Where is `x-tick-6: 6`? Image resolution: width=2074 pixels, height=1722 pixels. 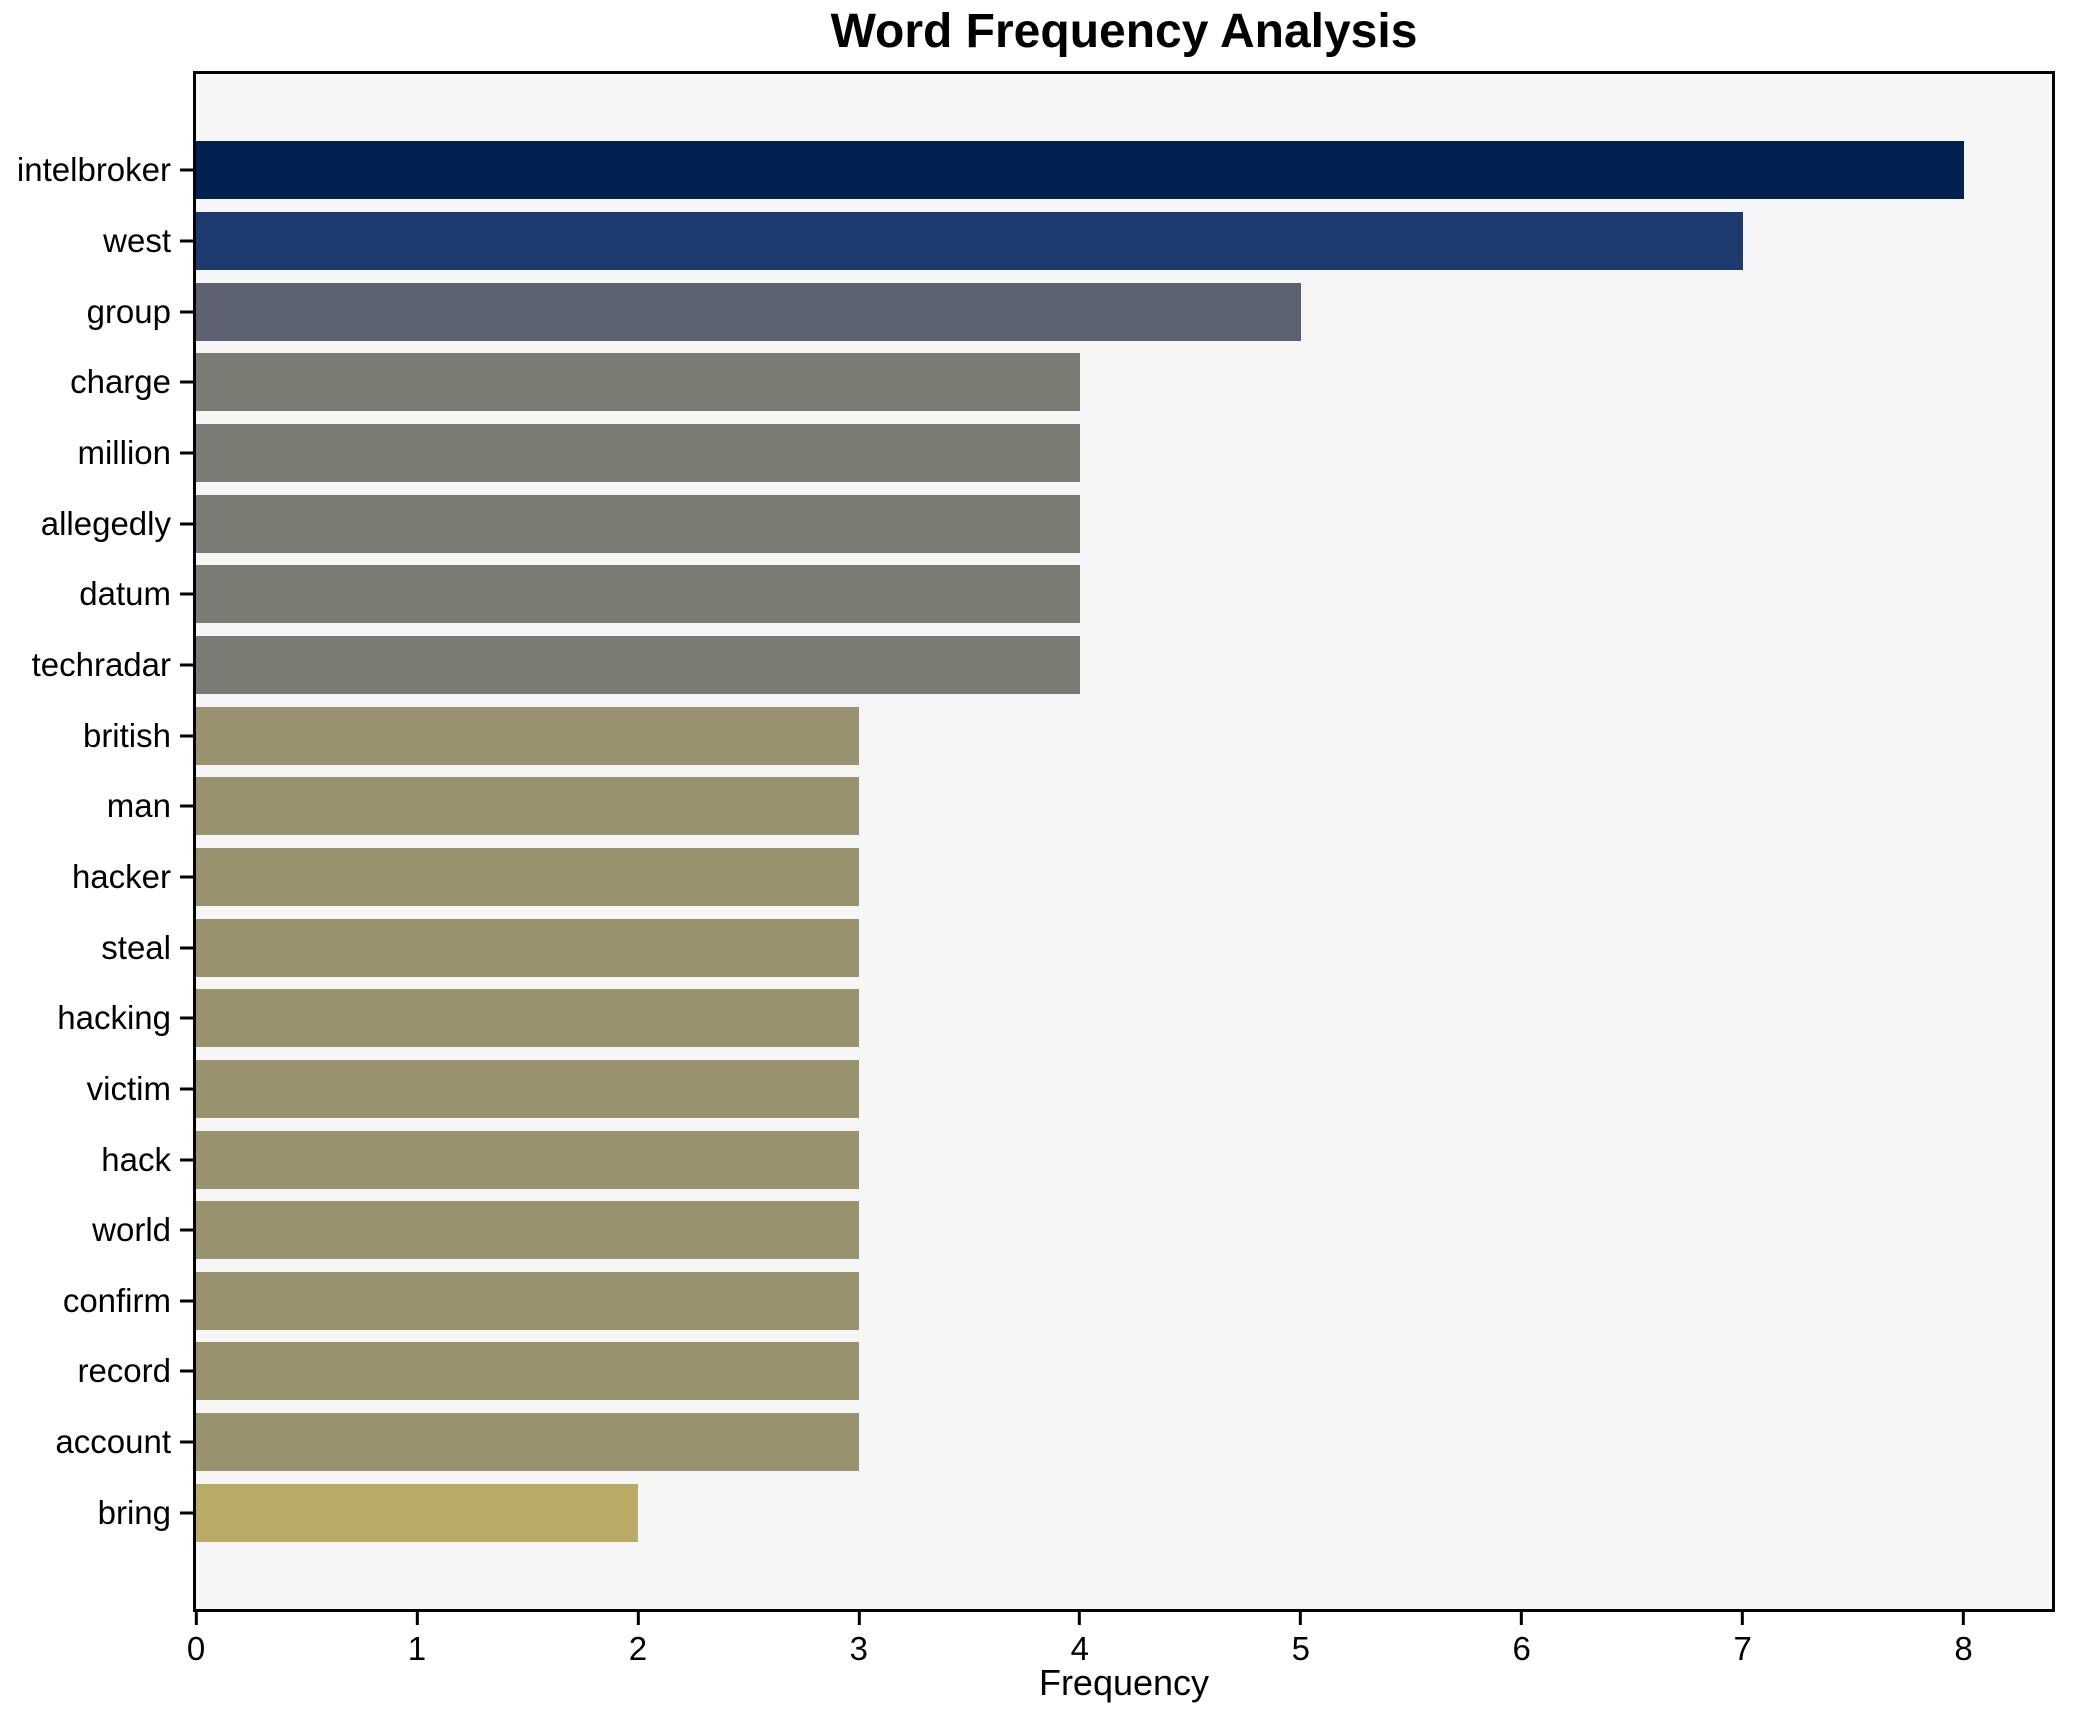 x-tick-6: 6 is located at coordinates (1522, 1640).